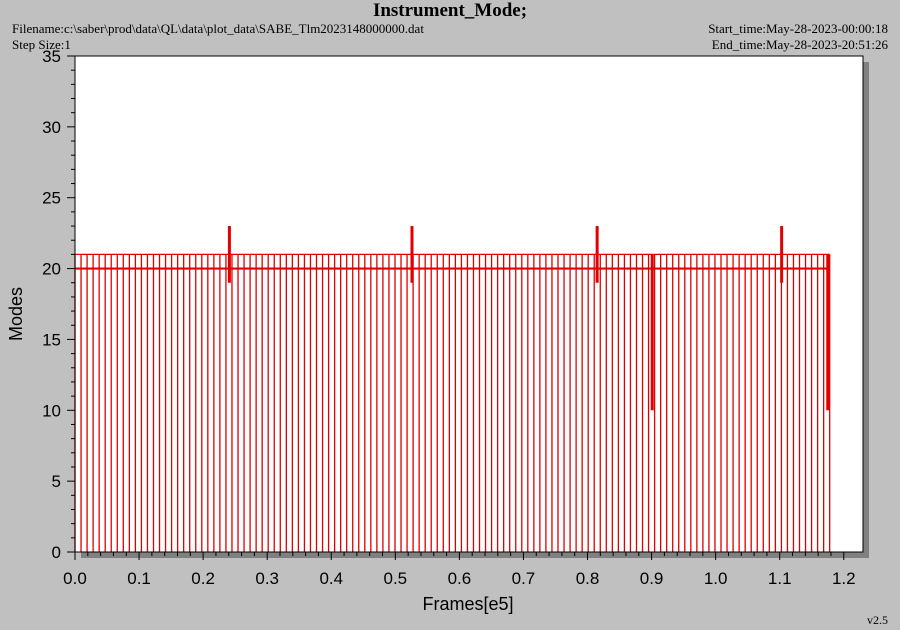 This screenshot has width=900, height=630. Describe the element at coordinates (75, 578) in the screenshot. I see `x-tick-label: 0.0` at that location.